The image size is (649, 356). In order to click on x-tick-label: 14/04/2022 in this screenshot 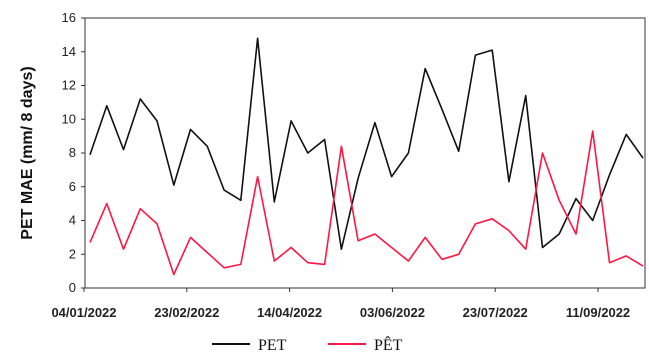, I will do `click(289, 312)`.